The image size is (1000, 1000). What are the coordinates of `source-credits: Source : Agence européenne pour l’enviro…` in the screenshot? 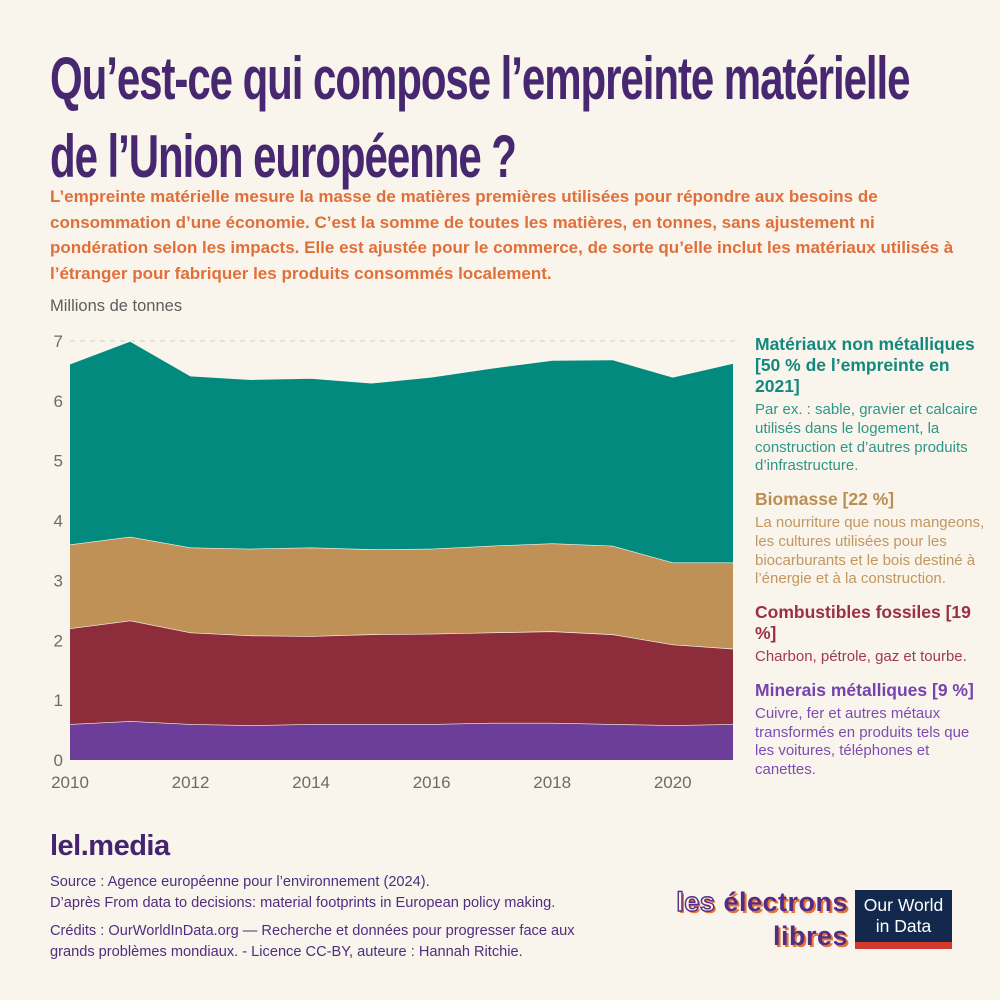 It's located at (380, 917).